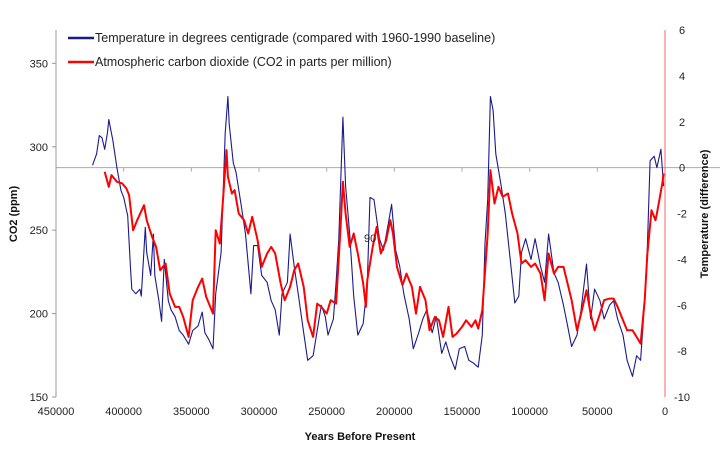 The image size is (720, 467). Describe the element at coordinates (39, 64) in the screenshot. I see `y-tick-label: 350` at that location.